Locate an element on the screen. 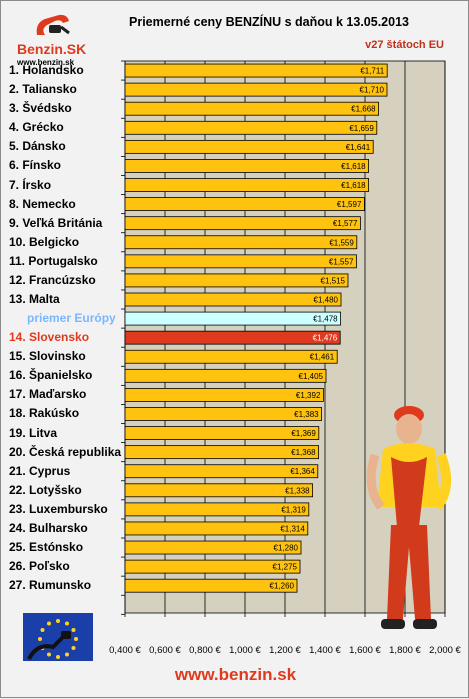 The image size is (469, 699). bar-value-label: €1,392 is located at coordinates (308, 395).